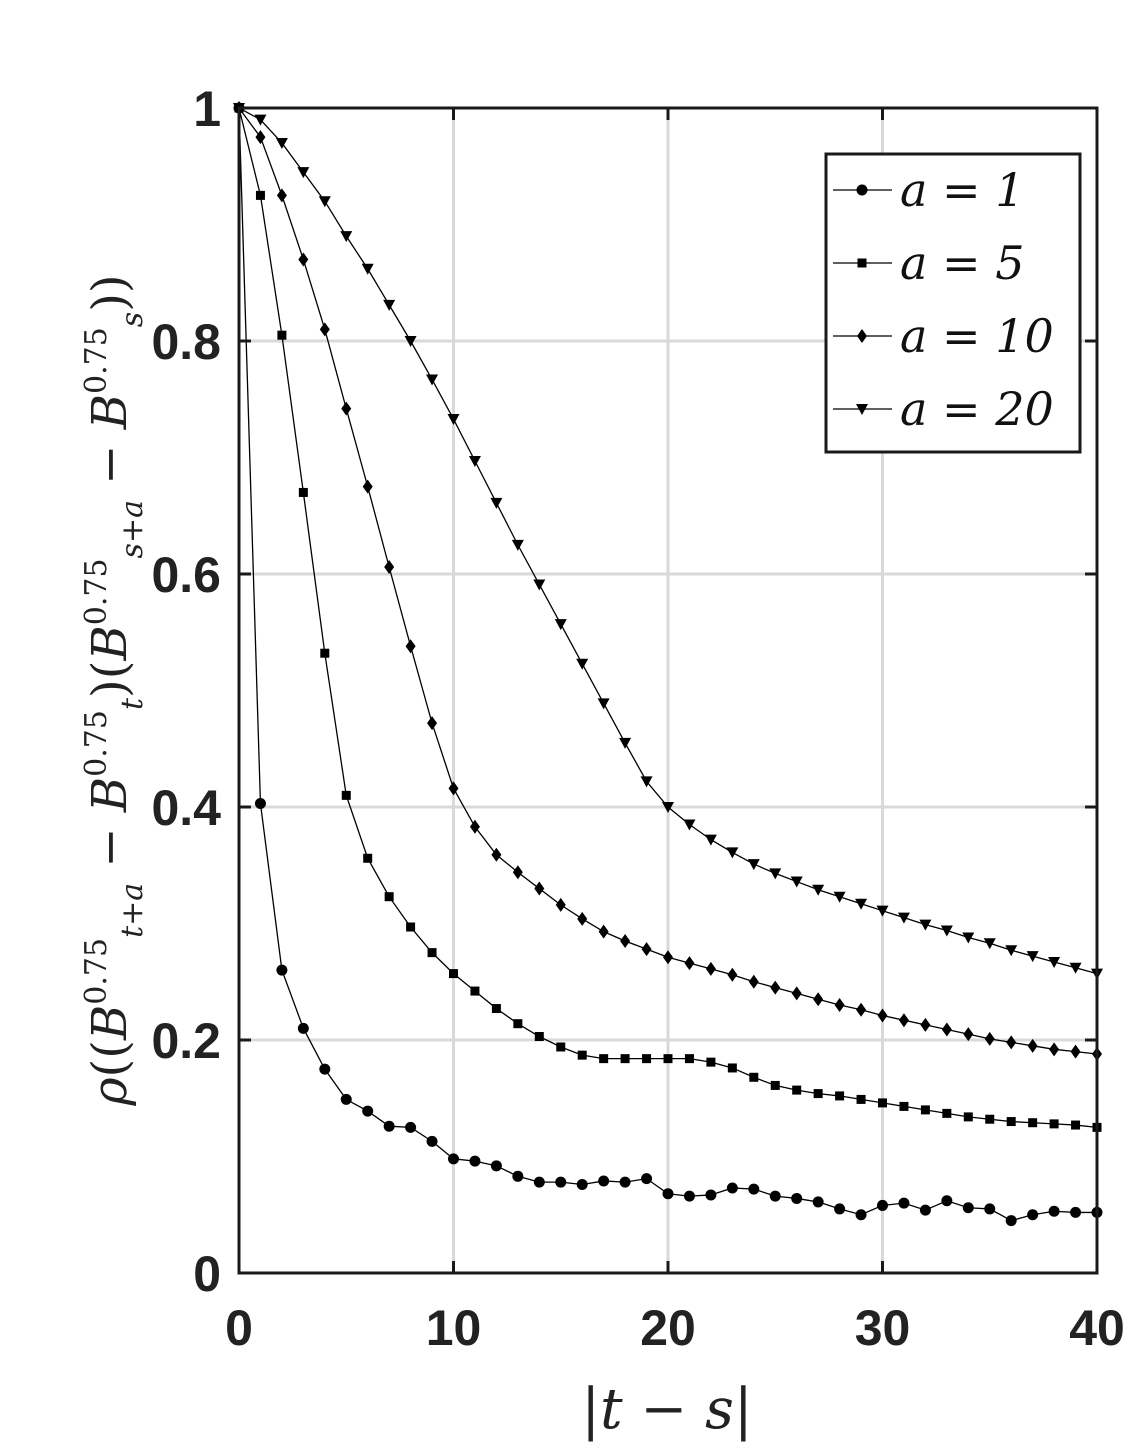  What do you see at coordinates (186, 808) in the screenshot?
I see `y-tick-label: 0.4` at bounding box center [186, 808].